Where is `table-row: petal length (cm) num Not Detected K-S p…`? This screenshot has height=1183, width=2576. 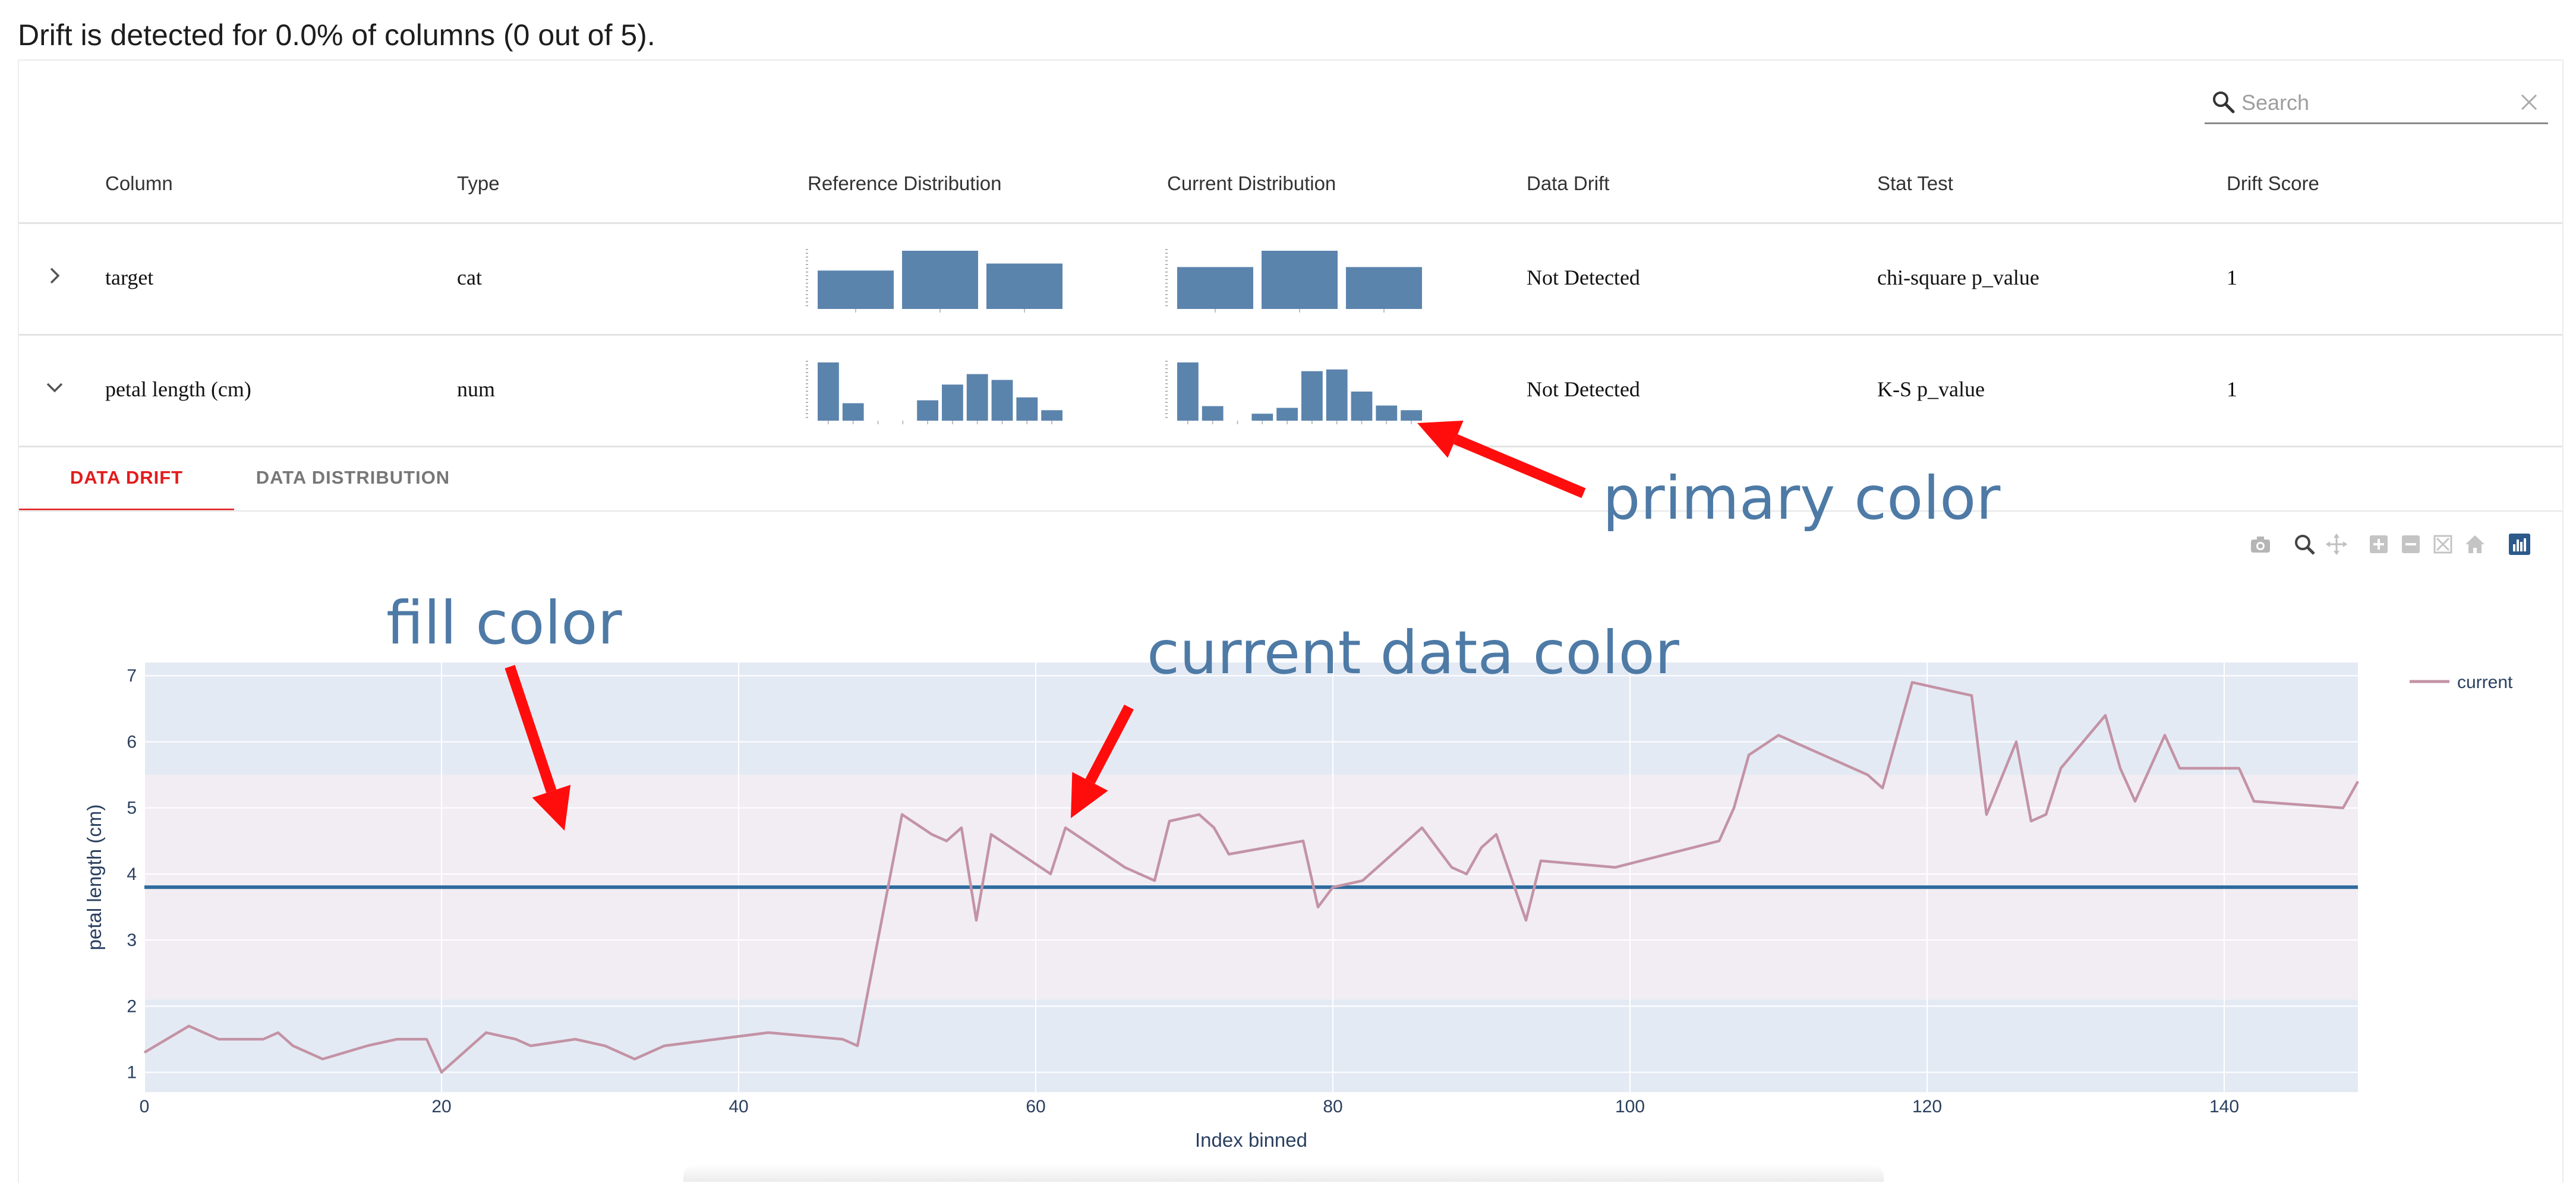
table-row: petal length (cm) num Not Detected K-S p… is located at coordinates (1290, 391).